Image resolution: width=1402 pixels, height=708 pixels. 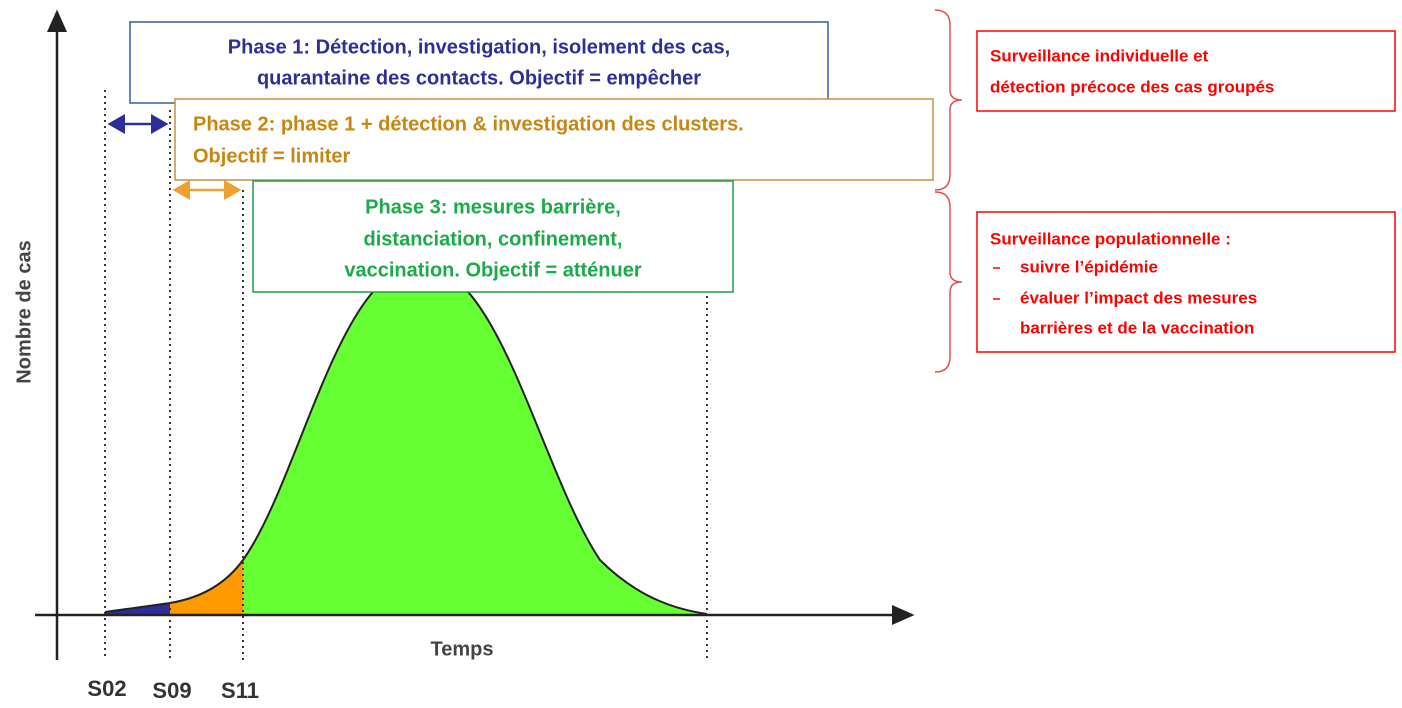 I want to click on phase-text: distanciation, confinement,, so click(x=493, y=239).